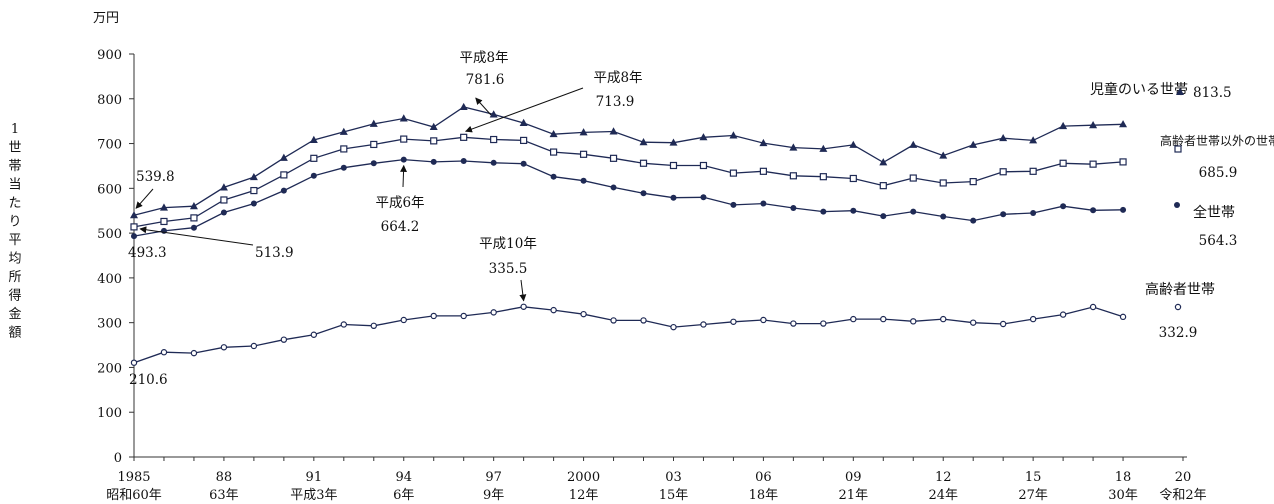 This screenshot has width=1274, height=504. I want to click on y-tick-label: 300, so click(109, 324).